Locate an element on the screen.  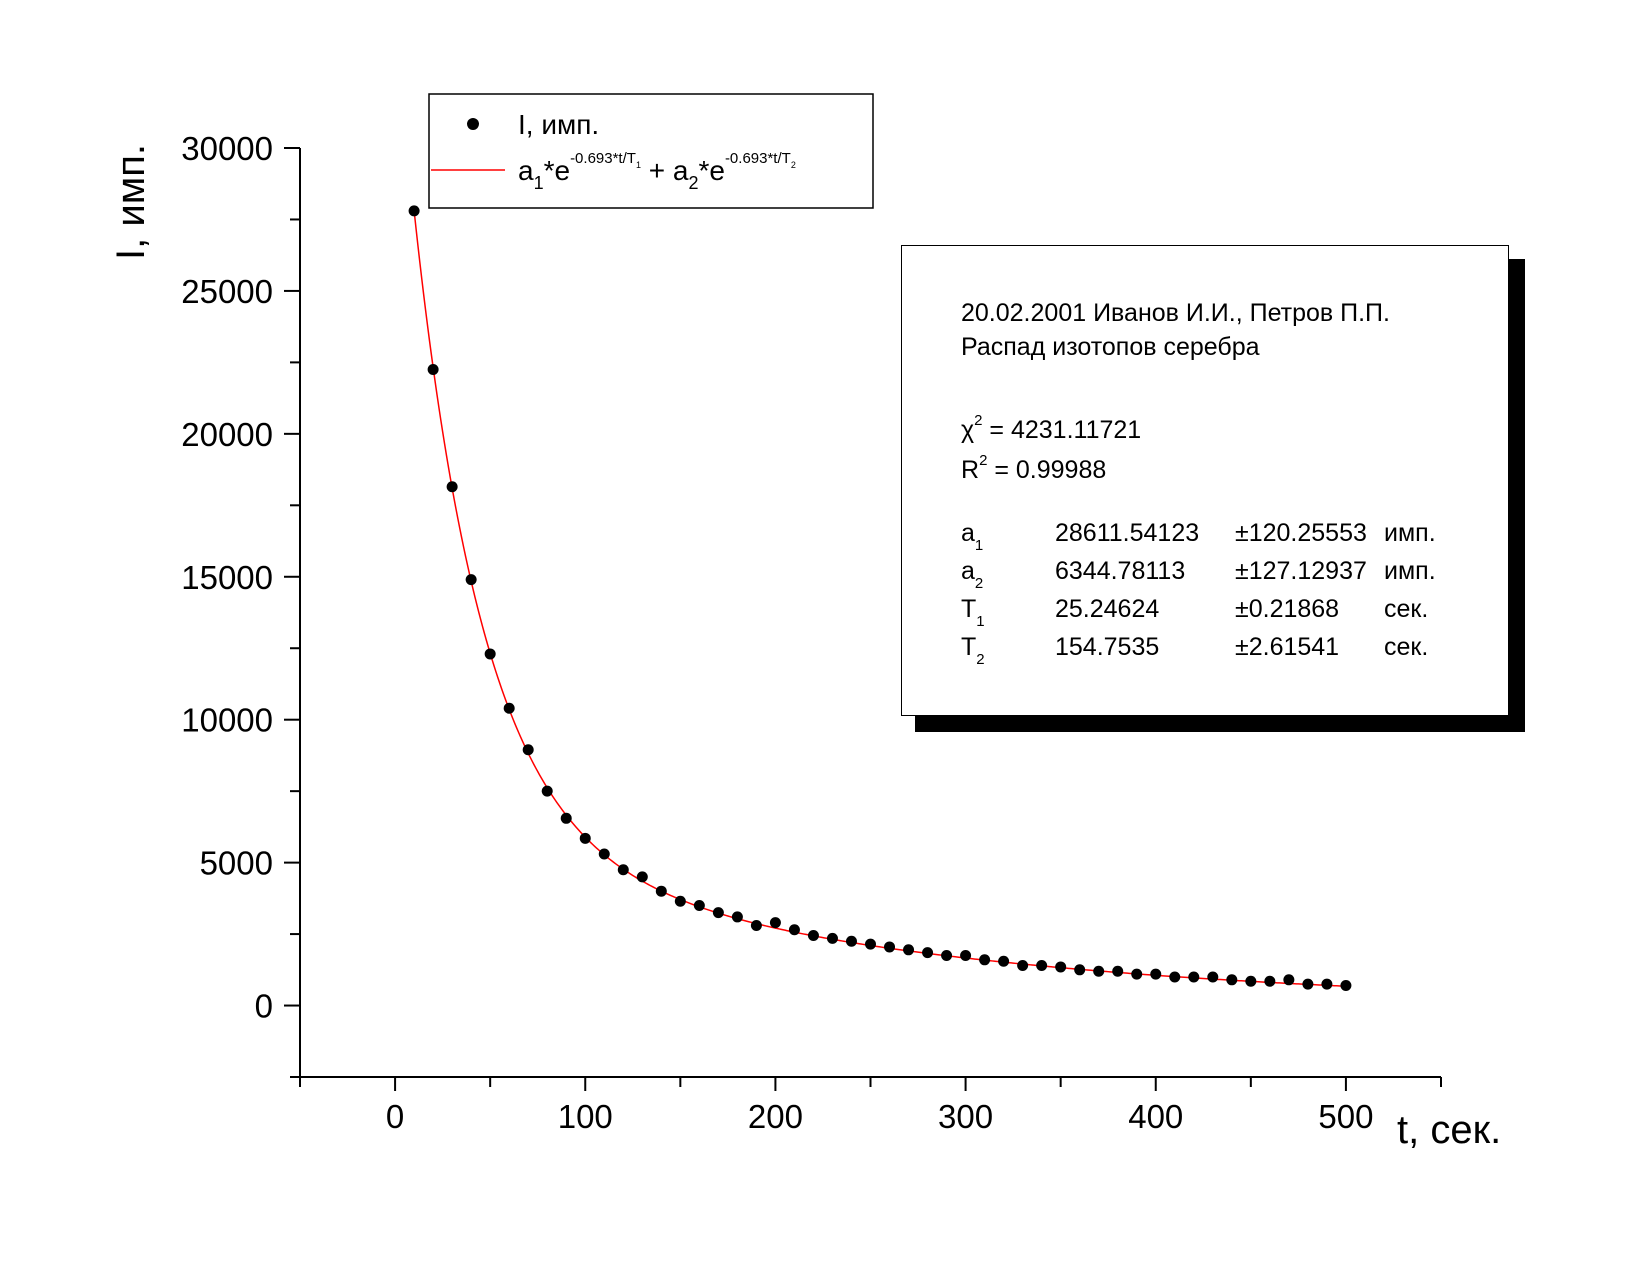
param-value: 28611.54123 is located at coordinates (1127, 533).